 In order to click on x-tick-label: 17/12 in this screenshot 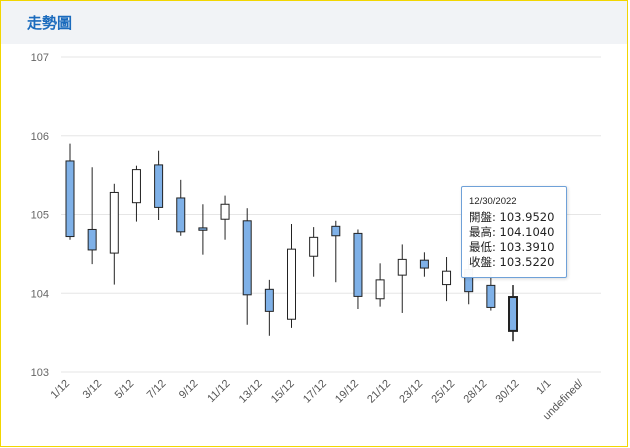, I will do `click(315, 392)`.